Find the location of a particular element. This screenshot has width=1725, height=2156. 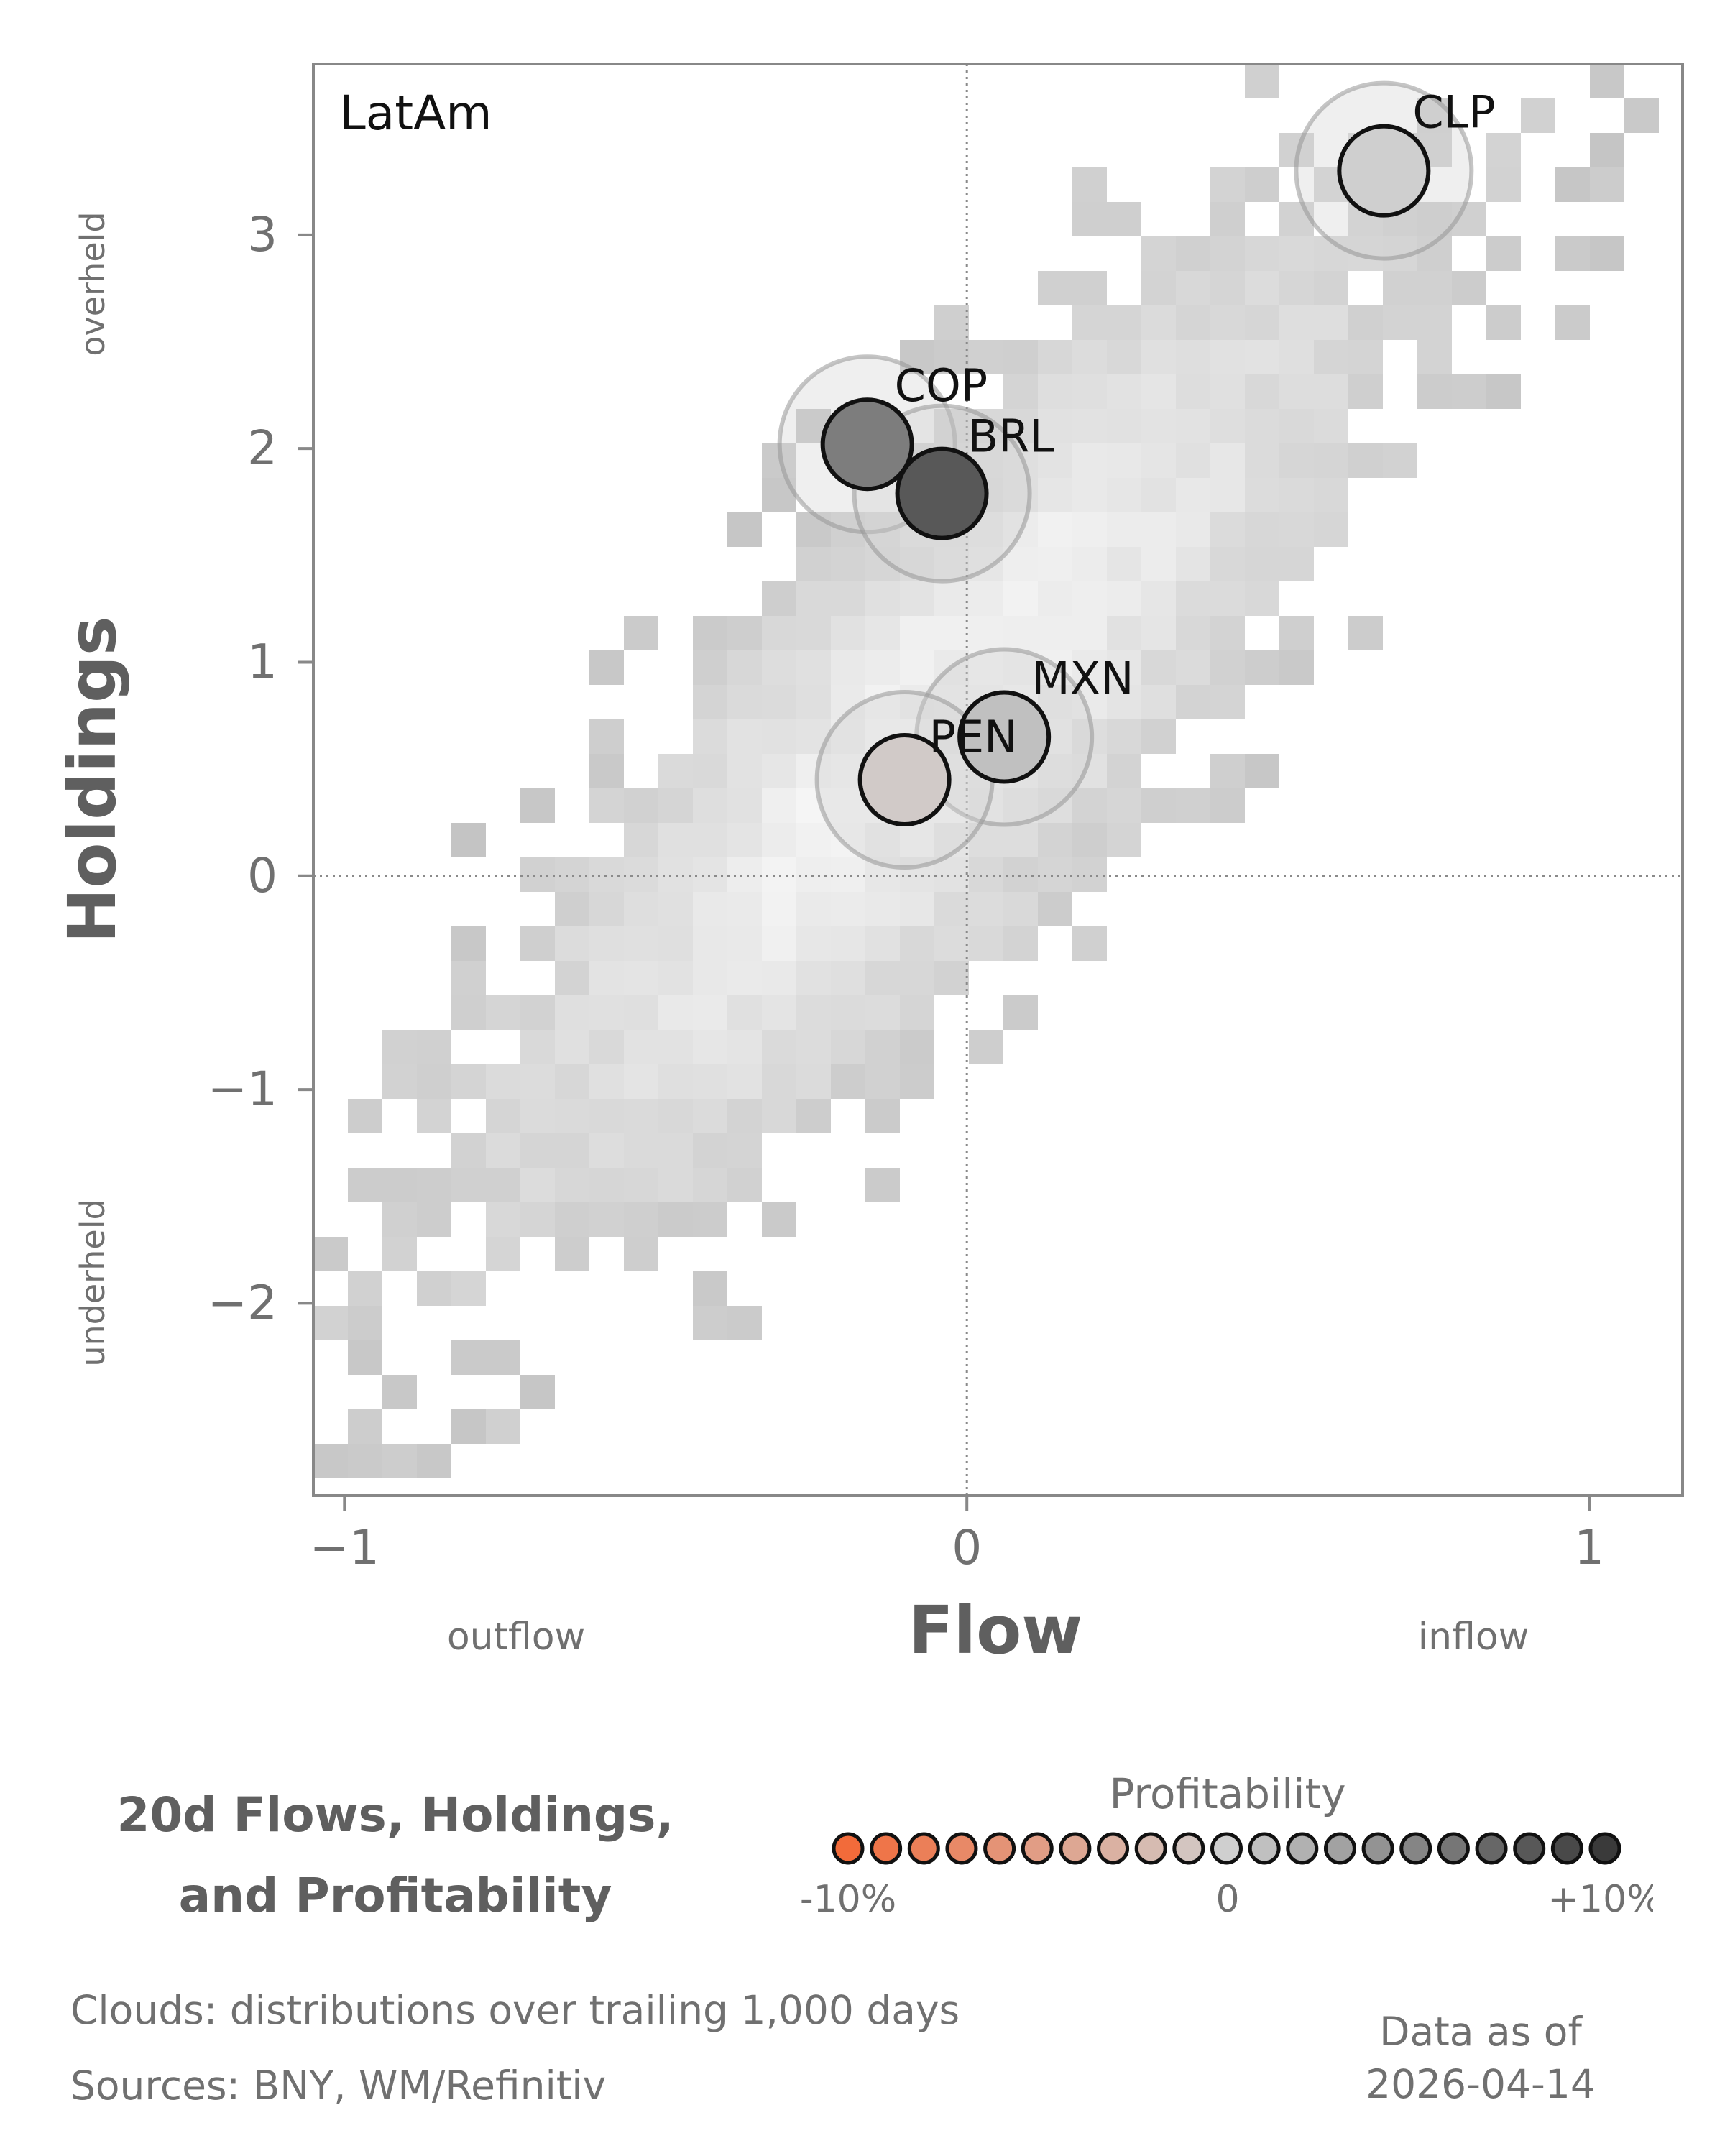

y-axis-title: Holdings is located at coordinates (92, 779).